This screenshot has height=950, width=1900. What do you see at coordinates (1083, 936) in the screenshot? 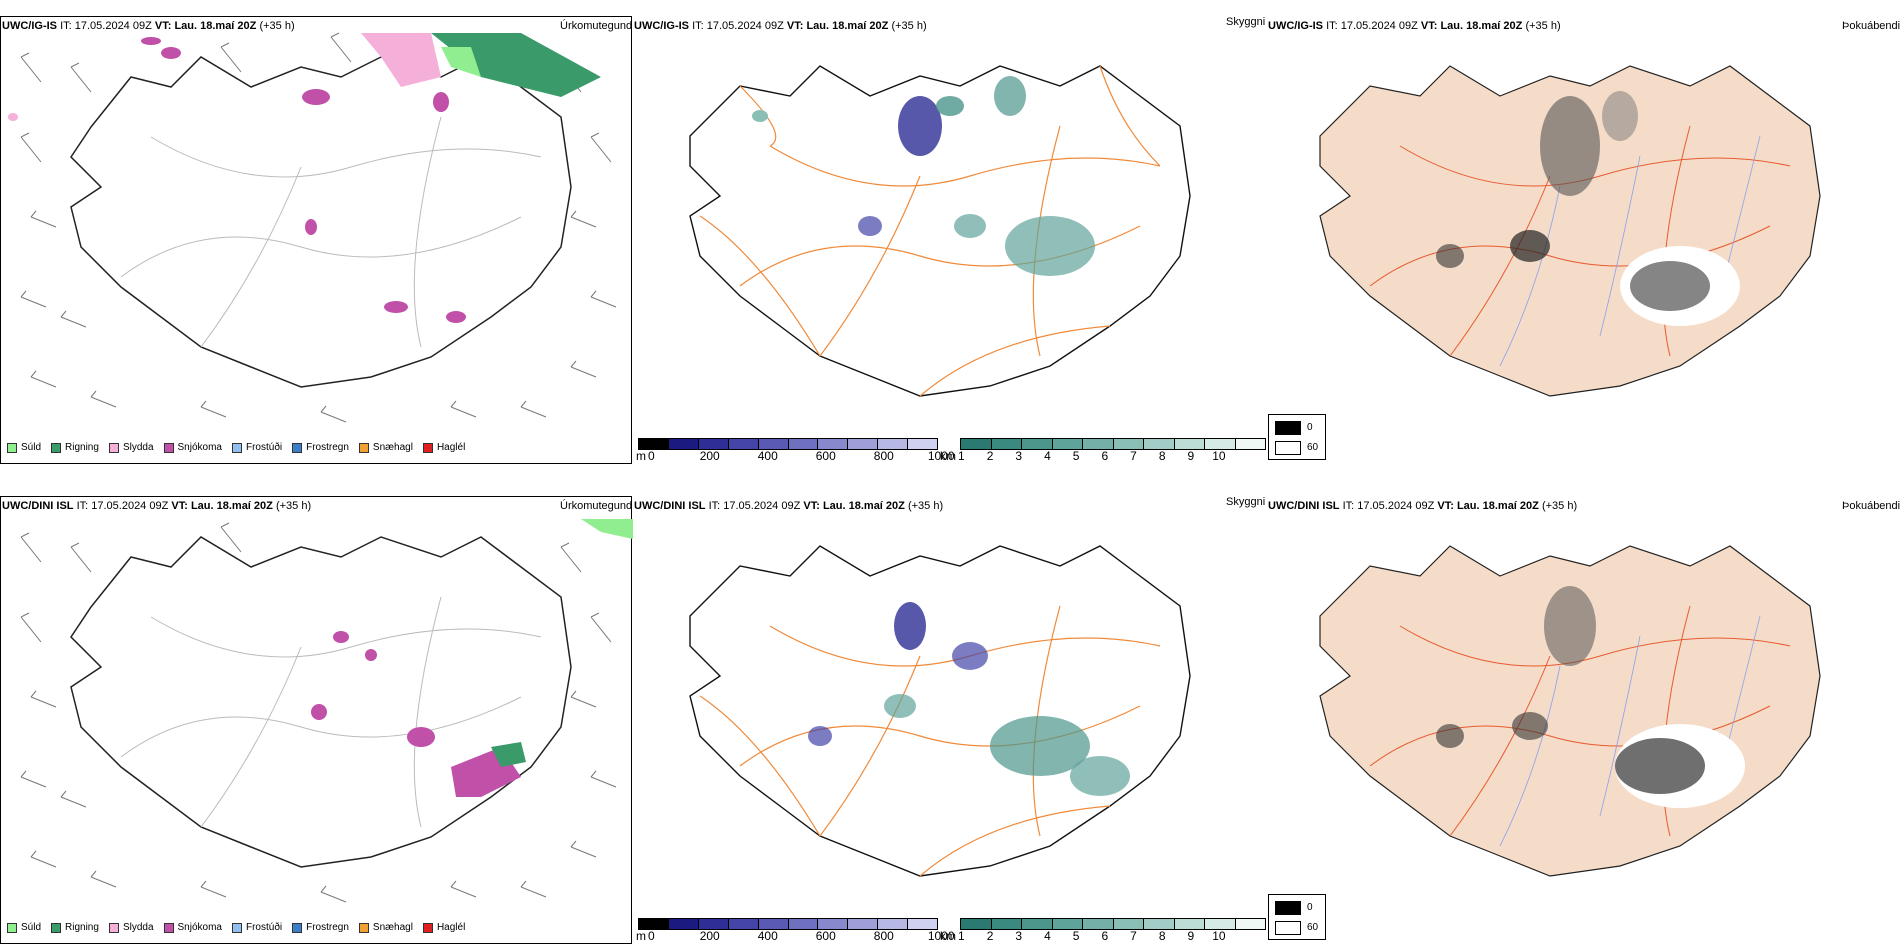
I see `visibility-ticks-bottom: km 1 2 3 4 5 6 7 8 9 10` at bounding box center [1083, 936].